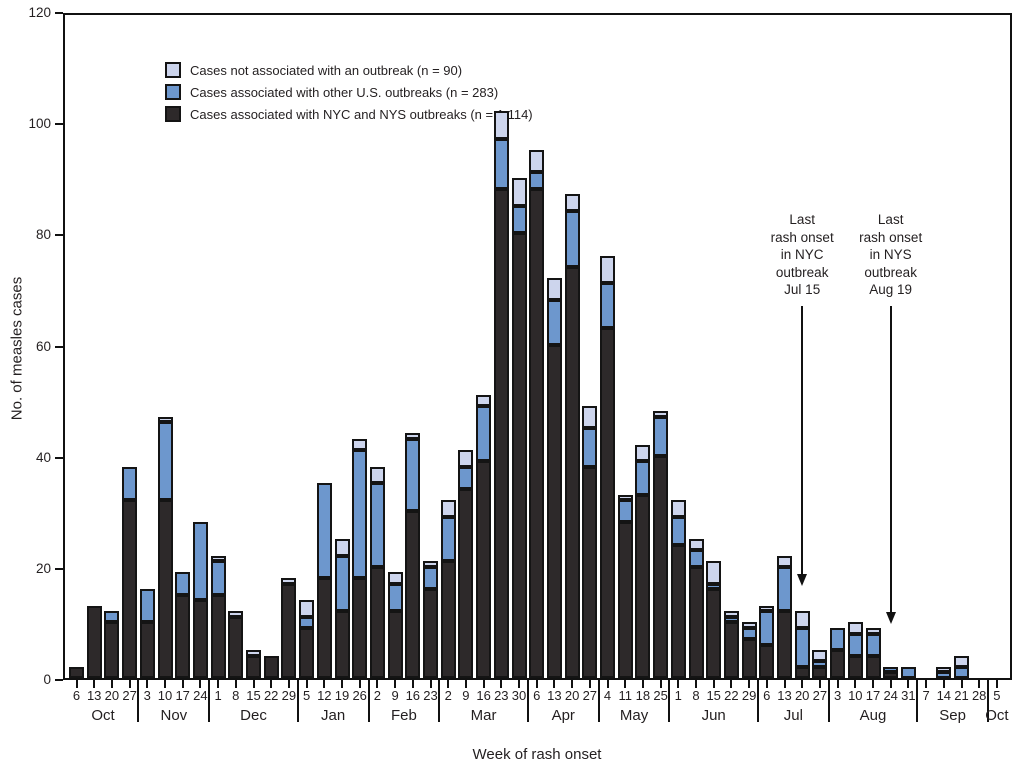  What do you see at coordinates (333, 715) in the screenshot?
I see `month-label: Jan` at bounding box center [333, 715].